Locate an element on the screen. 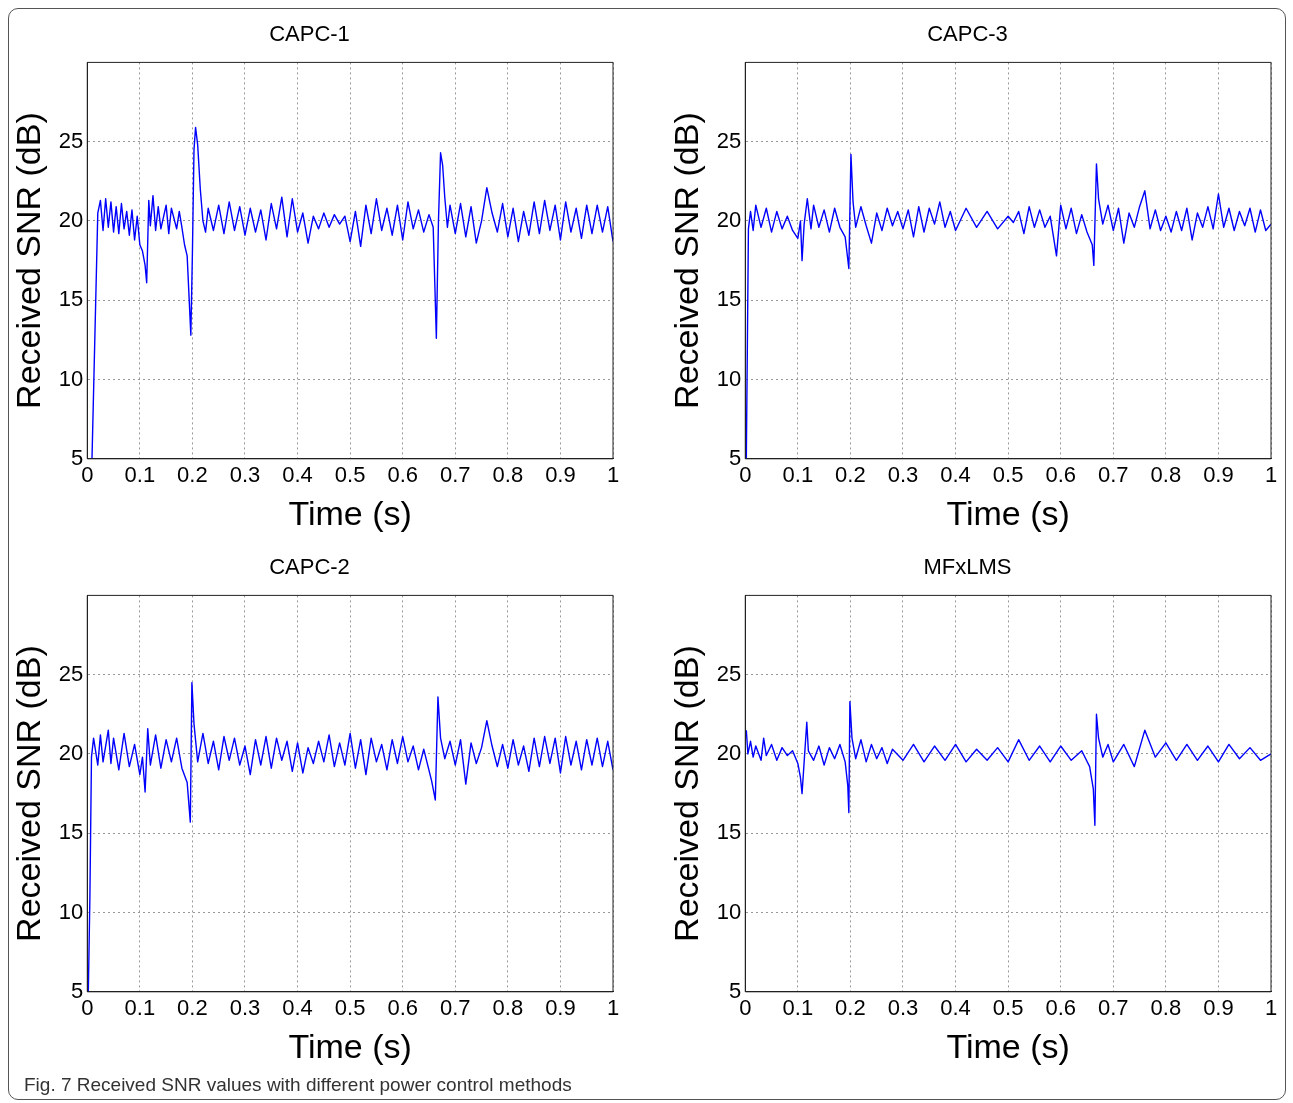  chart-title: MFxLMS is located at coordinates (967, 567).